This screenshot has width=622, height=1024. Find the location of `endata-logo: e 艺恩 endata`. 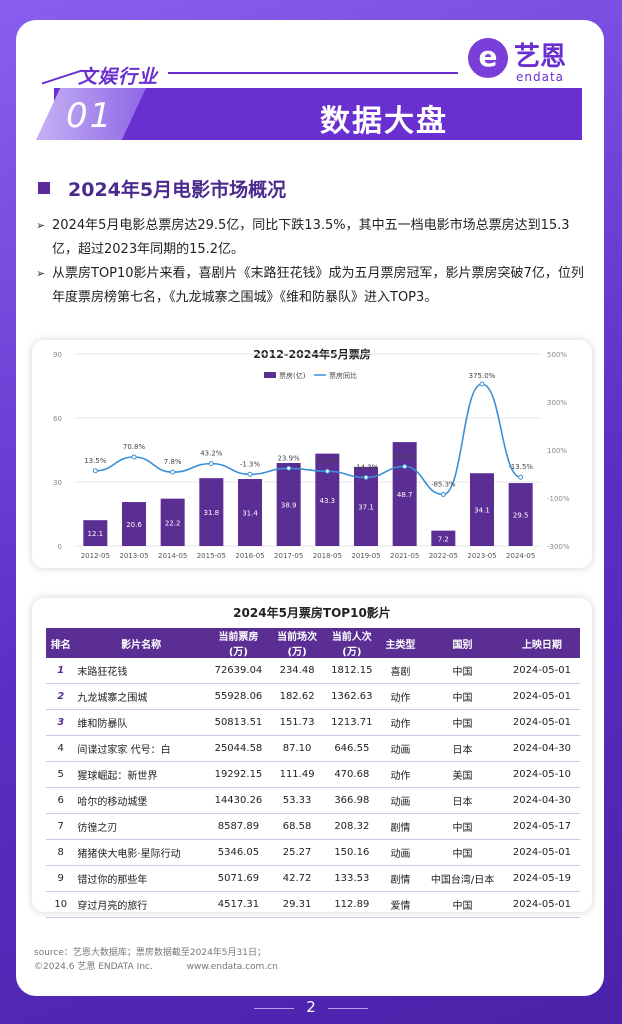

endata-logo: e 艺恩 endata is located at coordinates (528, 61).